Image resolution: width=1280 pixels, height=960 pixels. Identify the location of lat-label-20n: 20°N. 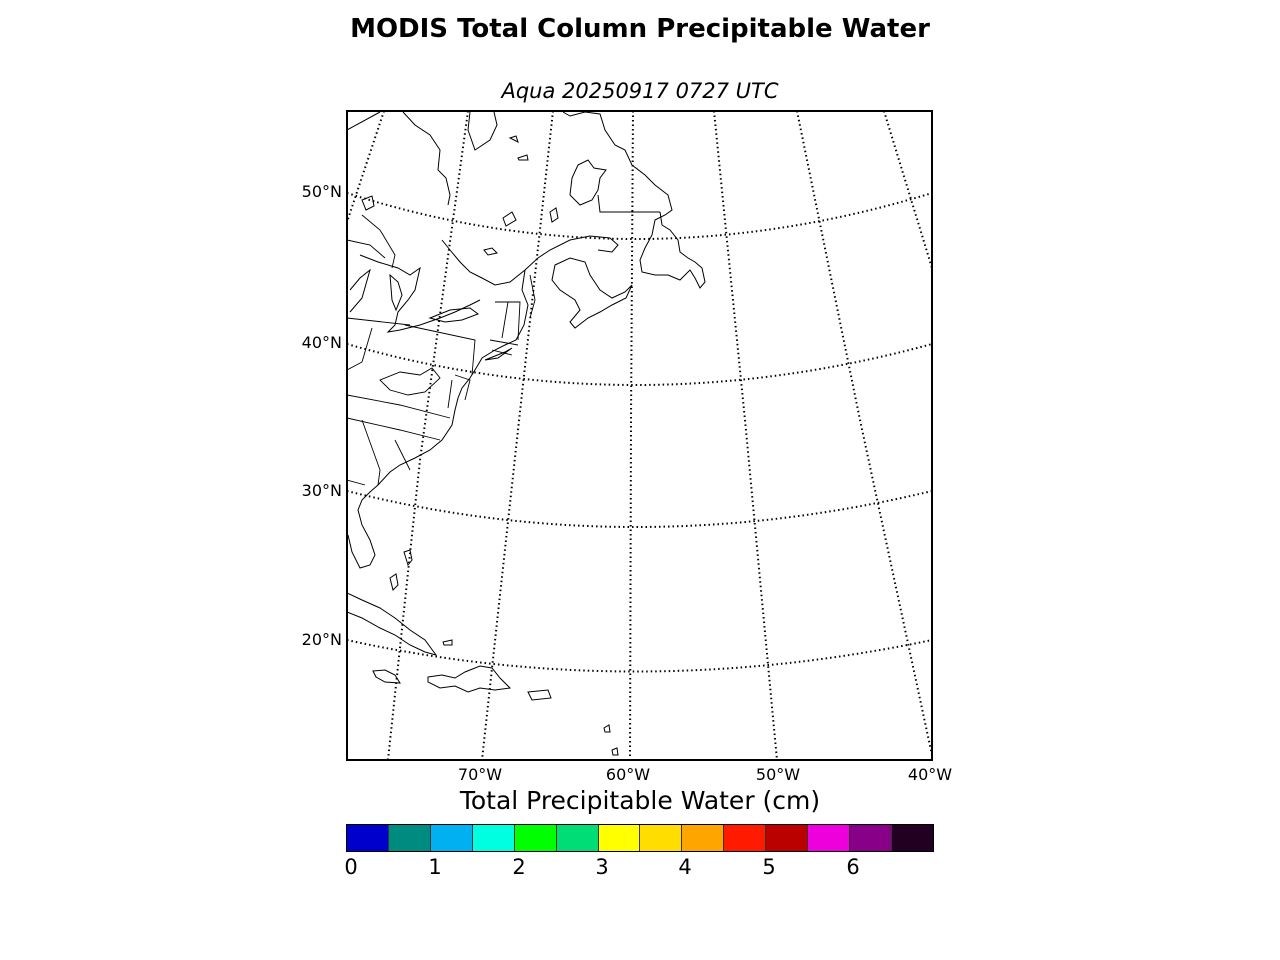
(321, 639).